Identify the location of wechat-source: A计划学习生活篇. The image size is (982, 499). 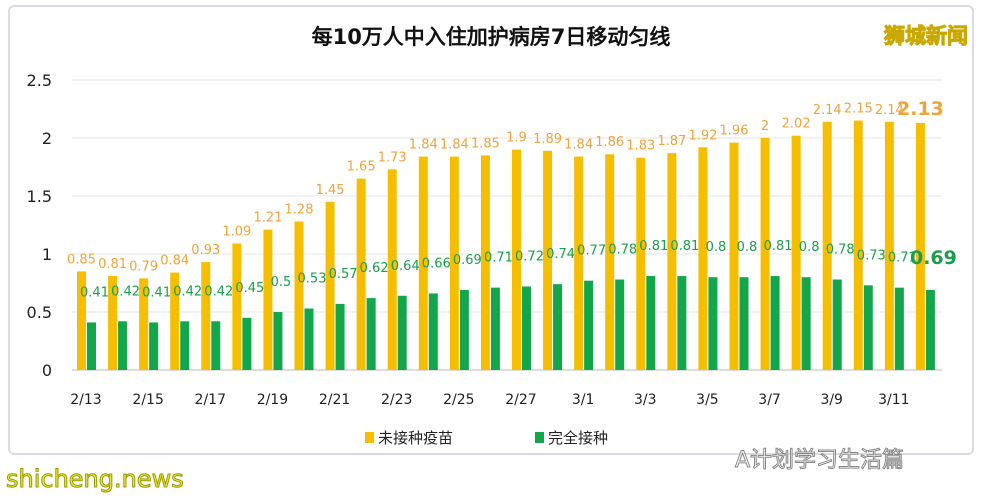
(819, 461).